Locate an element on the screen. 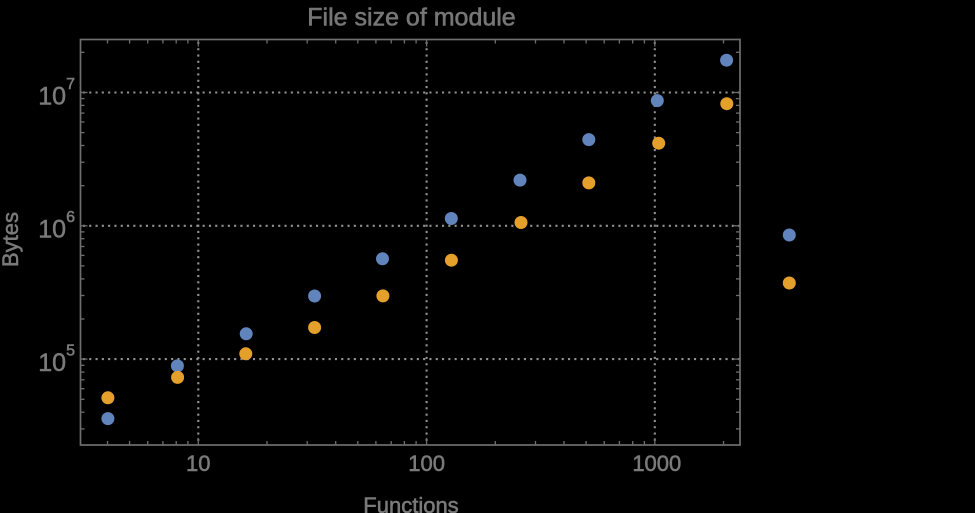  svg-text: 10⁶ is located at coordinates (56, 226).